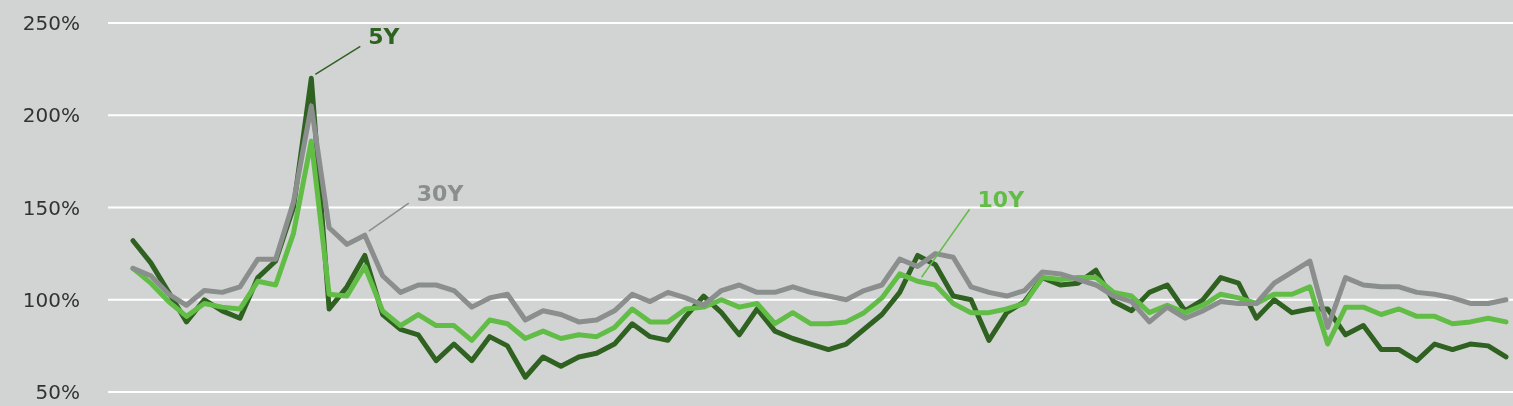 The image size is (1513, 406). Describe the element at coordinates (384, 37) in the screenshot. I see `text: 5Y` at that location.